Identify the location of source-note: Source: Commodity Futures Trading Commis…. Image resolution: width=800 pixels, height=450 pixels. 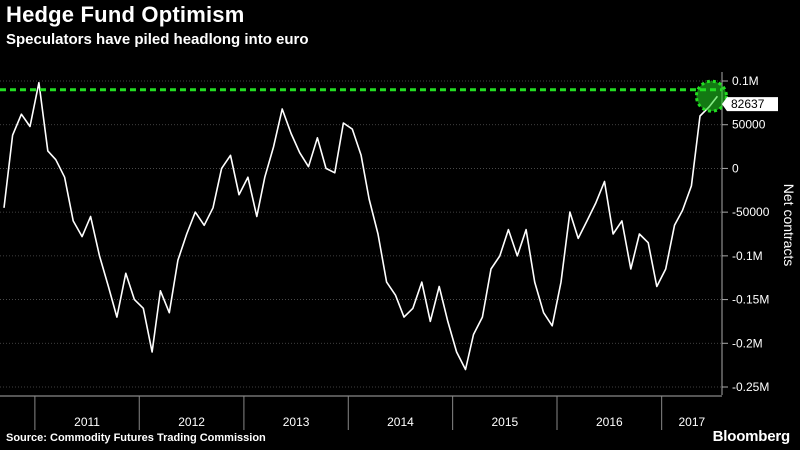
(136, 438).